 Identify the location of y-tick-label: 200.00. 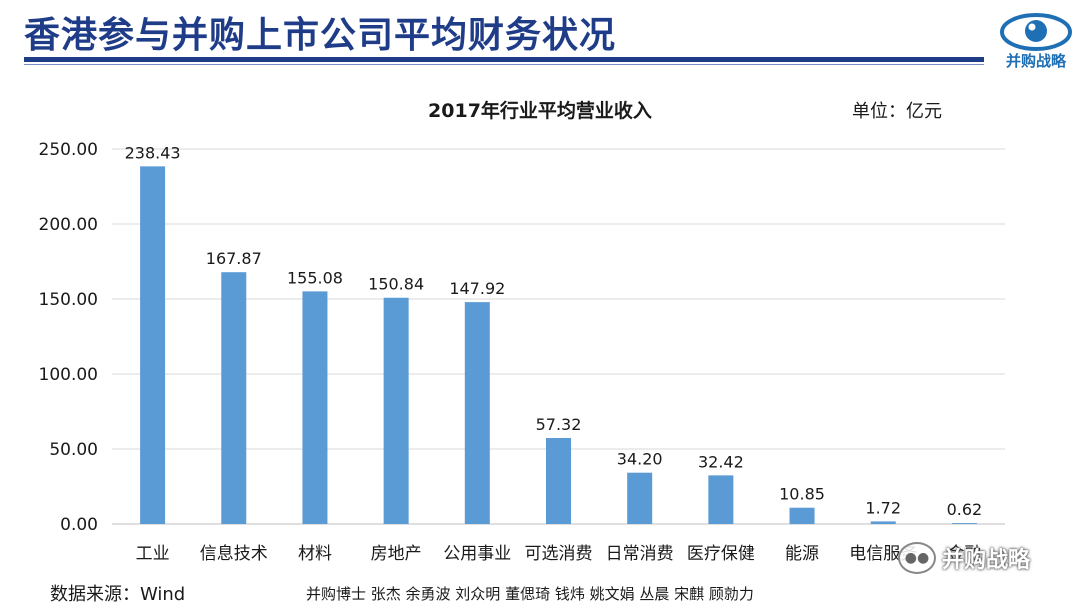
(68, 225).